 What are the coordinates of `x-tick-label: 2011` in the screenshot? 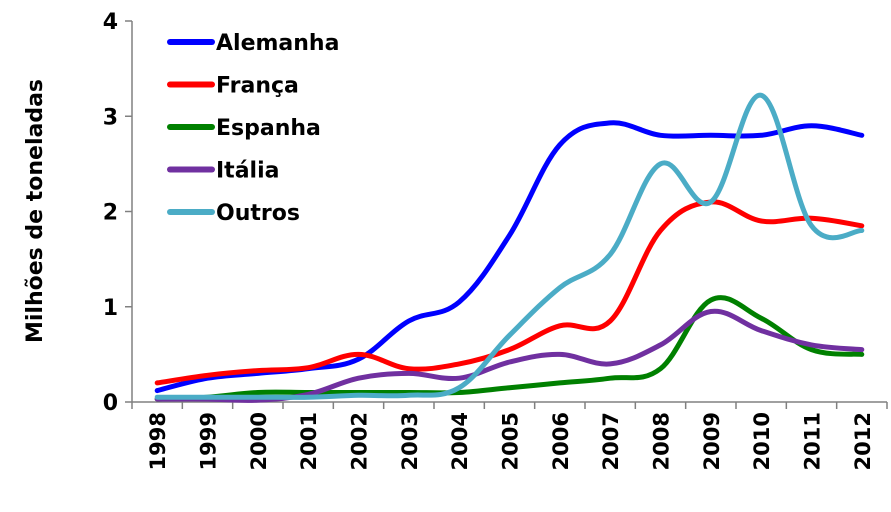 It's located at (813, 441).